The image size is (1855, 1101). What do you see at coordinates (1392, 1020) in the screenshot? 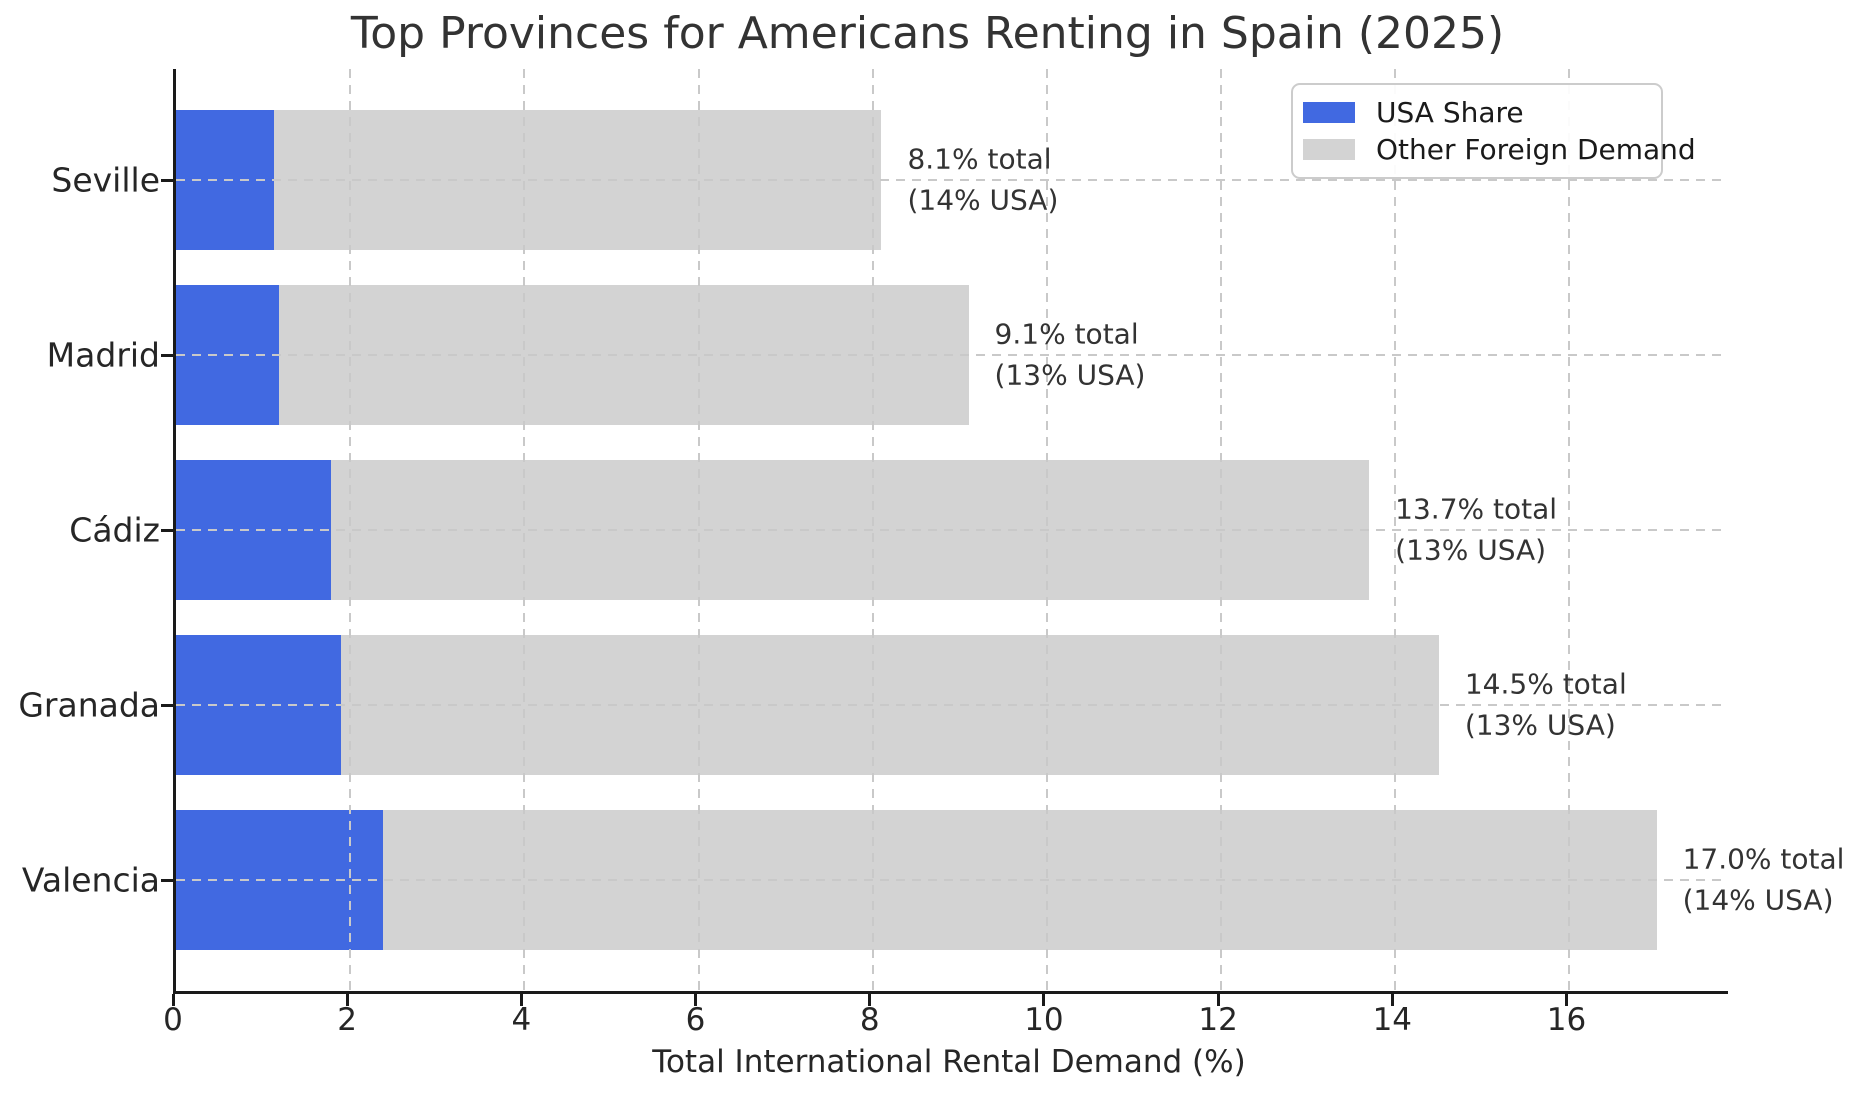
I see `x-tick-label: 14` at bounding box center [1392, 1020].